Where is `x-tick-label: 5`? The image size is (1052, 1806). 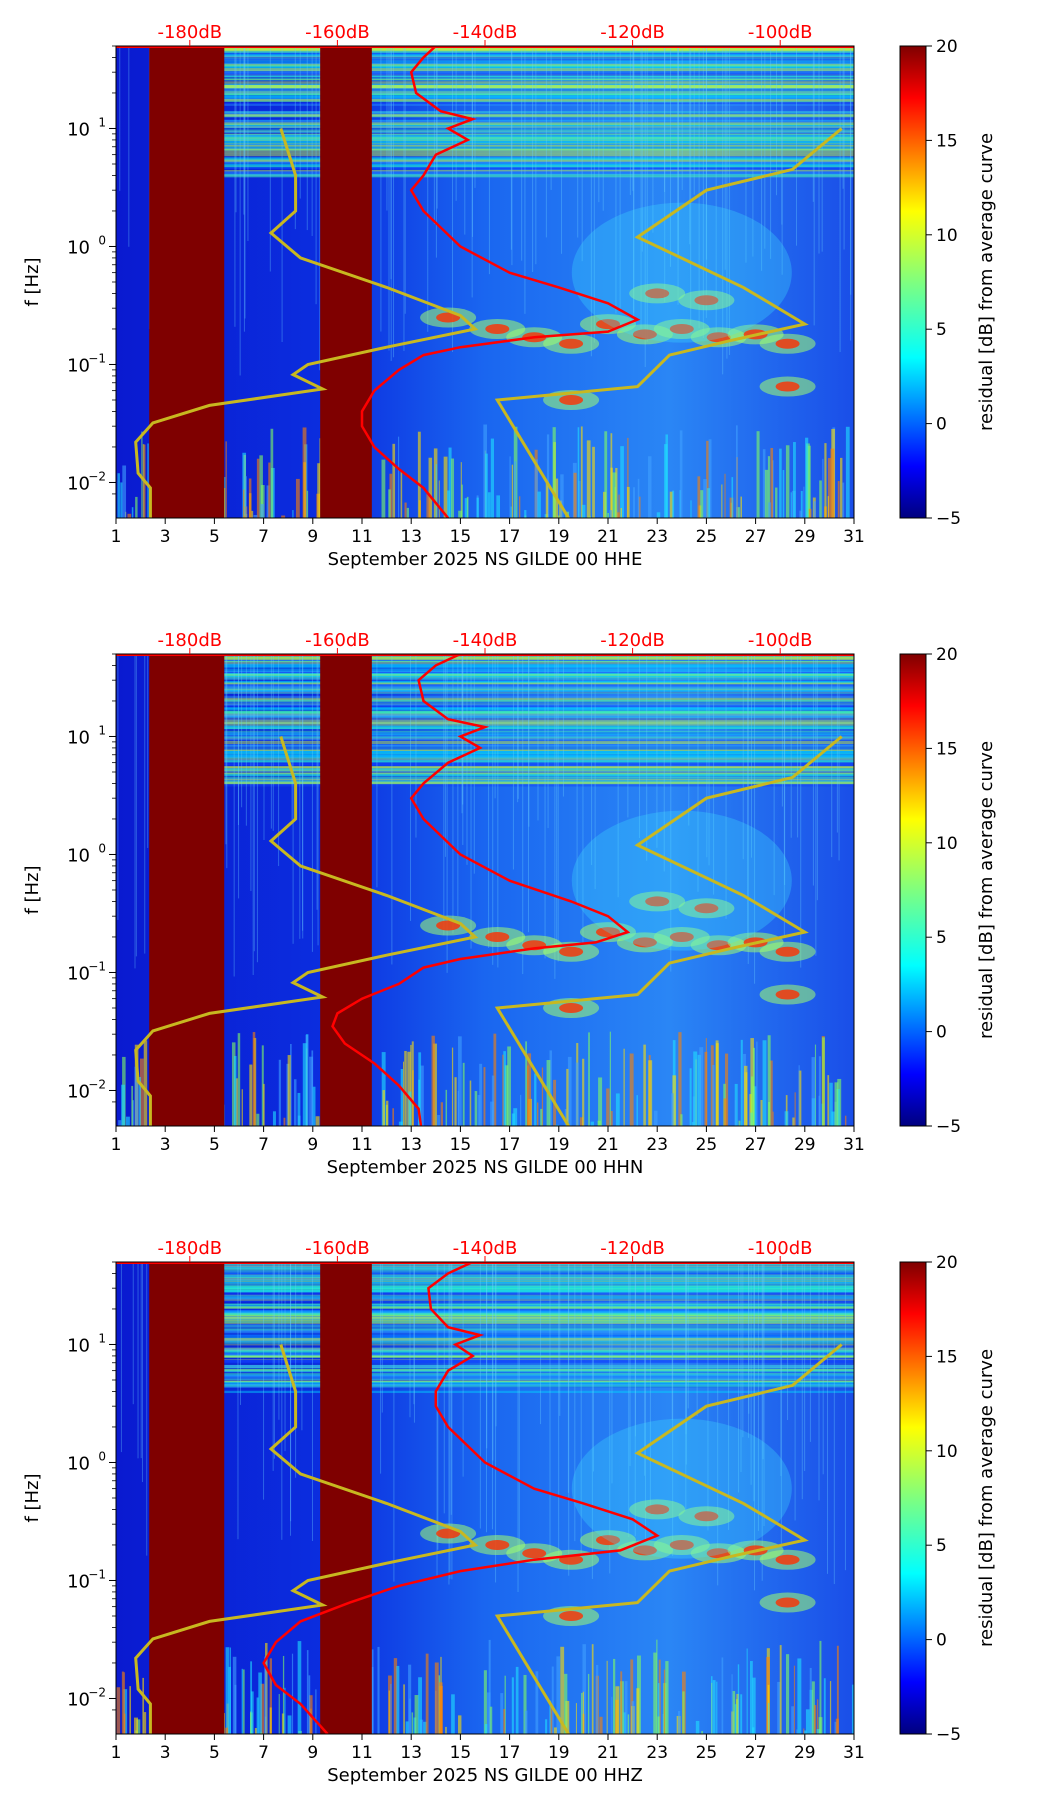 x-tick-label: 5 is located at coordinates (214, 1145).